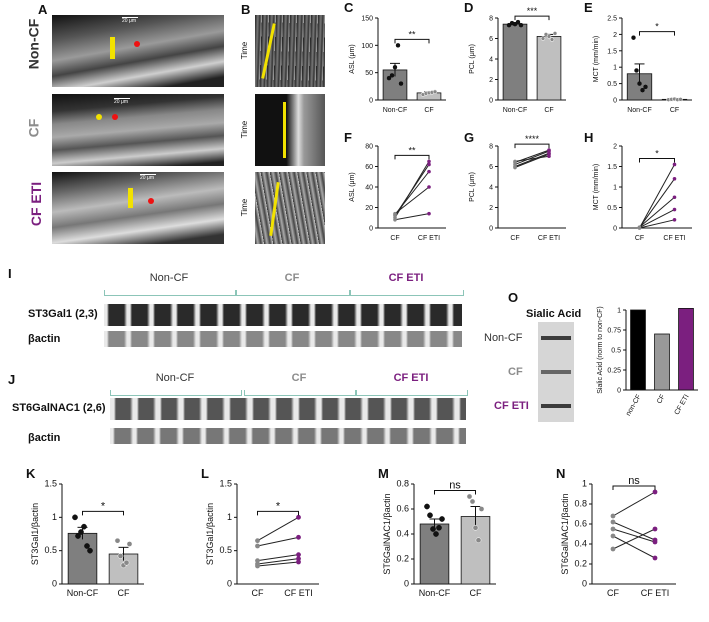  I want to click on group-label-cf-eti: CF ETI, so click(406, 278).